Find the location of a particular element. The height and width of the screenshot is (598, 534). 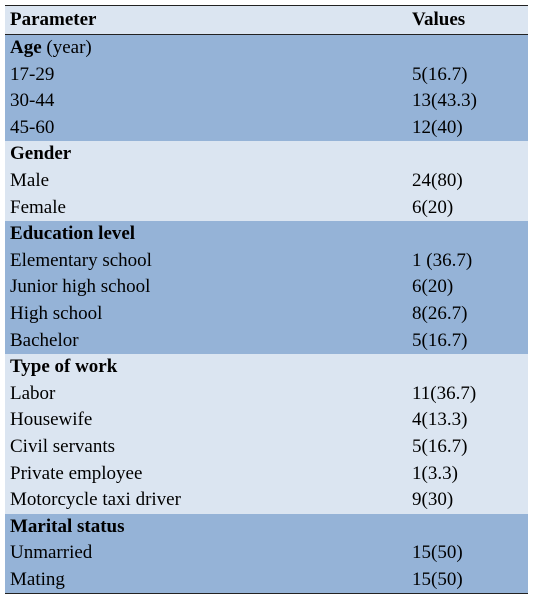

value-cell: 24(80) is located at coordinates (437, 180).